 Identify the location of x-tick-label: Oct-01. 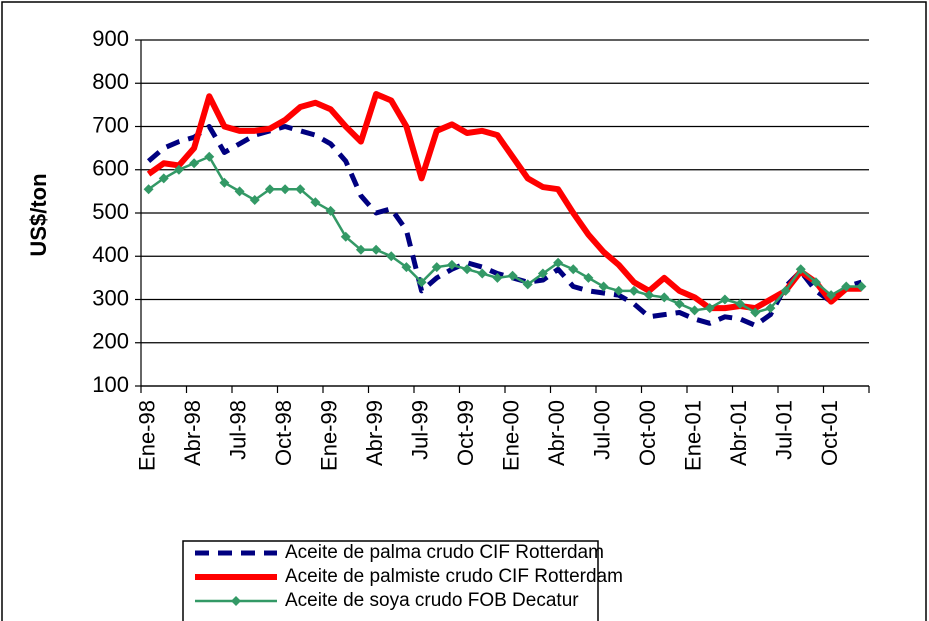
(829, 433).